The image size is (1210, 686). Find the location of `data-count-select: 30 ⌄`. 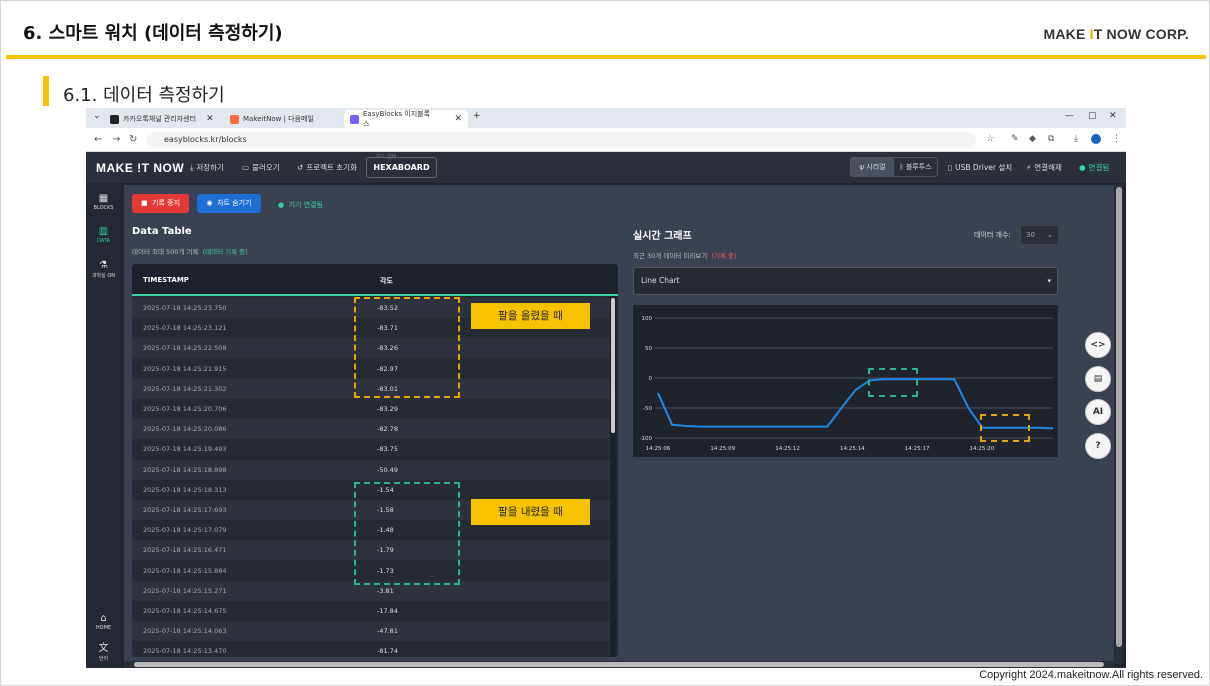

data-count-select: 30 ⌄ is located at coordinates (1039, 235).